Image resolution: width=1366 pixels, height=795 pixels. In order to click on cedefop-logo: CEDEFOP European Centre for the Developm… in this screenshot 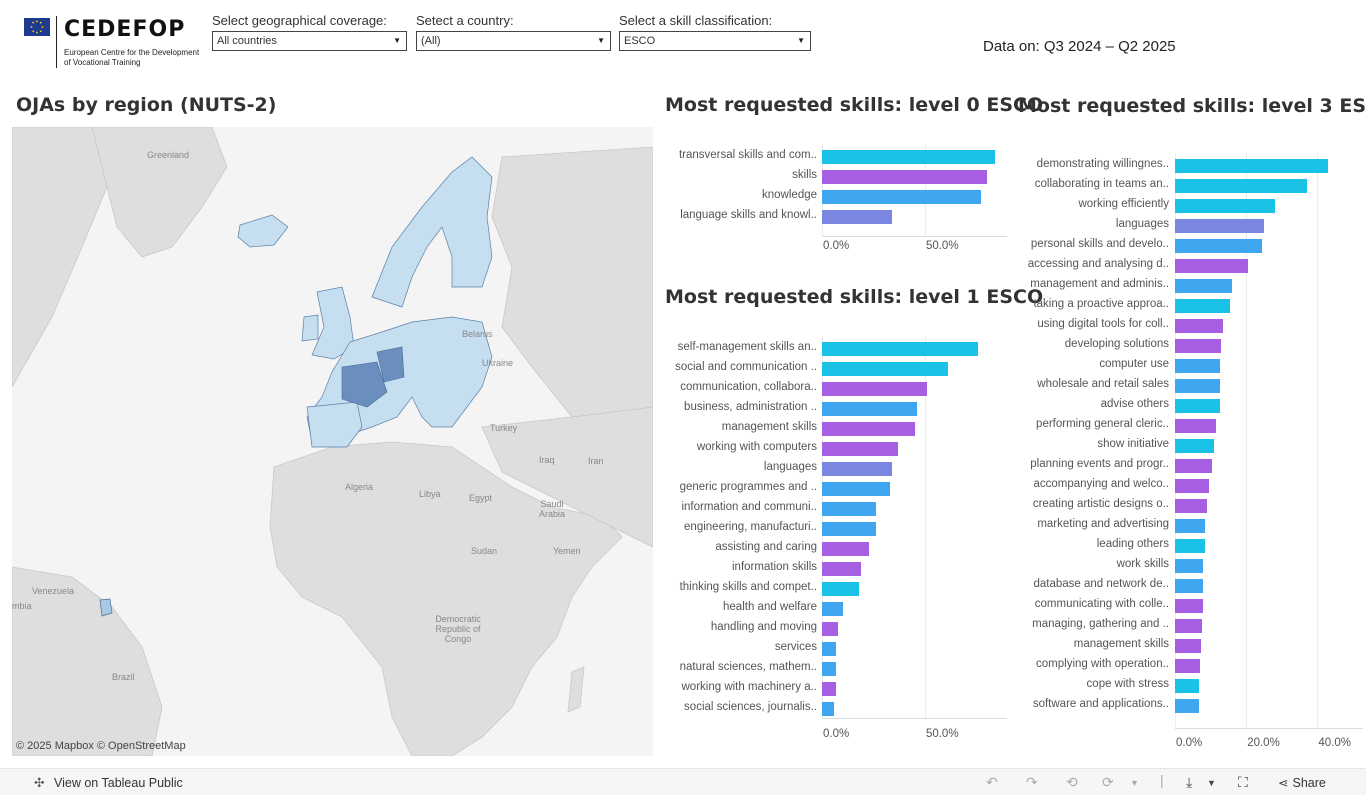, I will do `click(112, 43)`.